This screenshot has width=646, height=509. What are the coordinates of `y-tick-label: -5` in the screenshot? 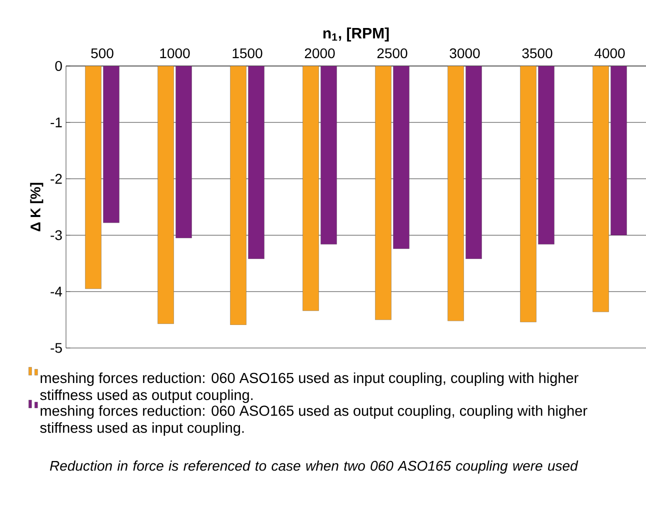 It's located at (56, 348).